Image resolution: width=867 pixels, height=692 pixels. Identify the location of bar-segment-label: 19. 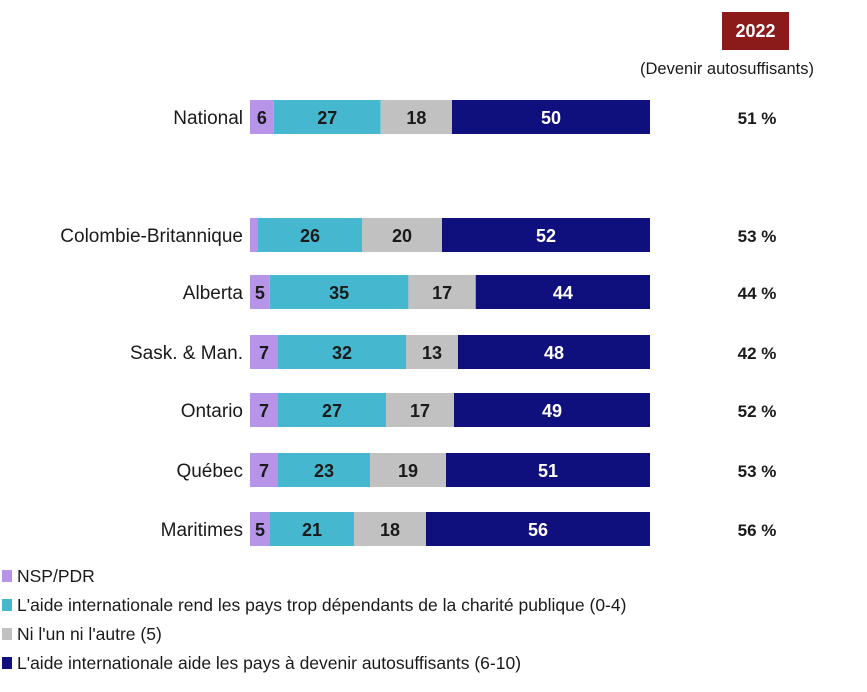
(408, 471).